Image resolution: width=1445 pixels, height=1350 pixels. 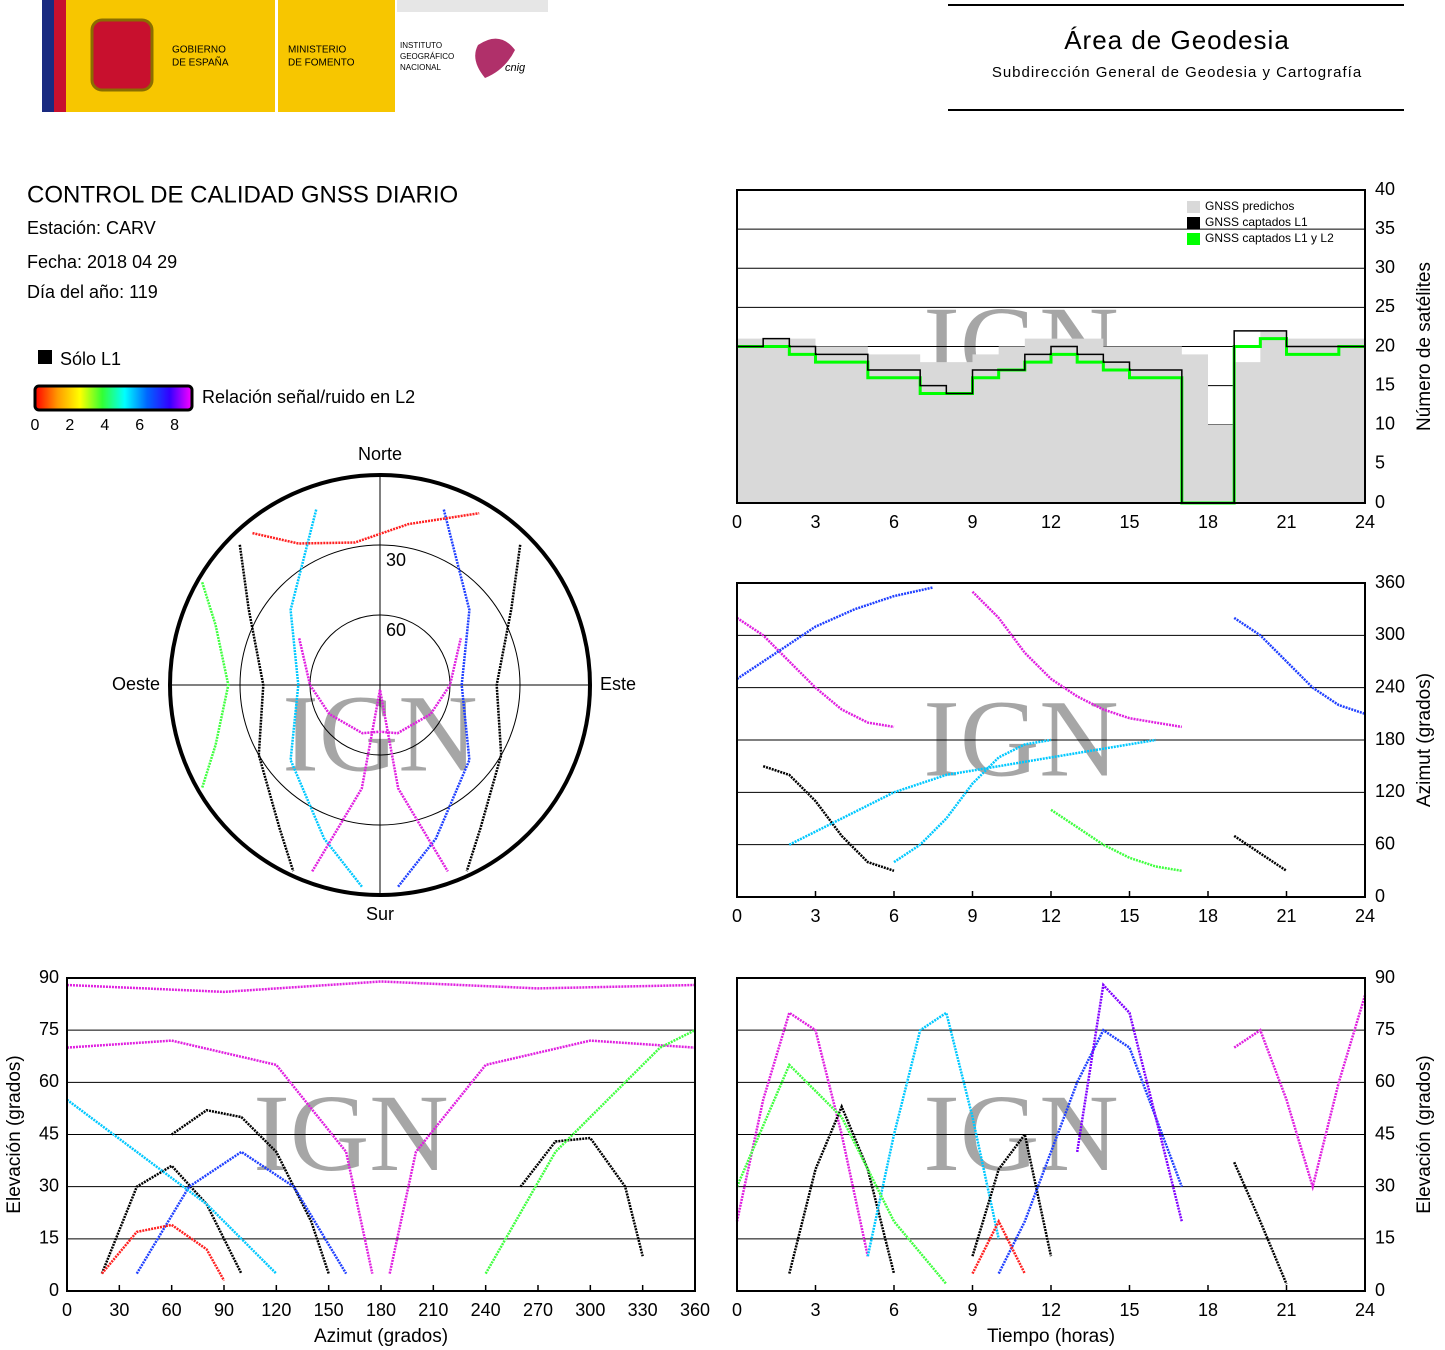 I want to click on x-tick-label: 90, so click(x=224, y=1310).